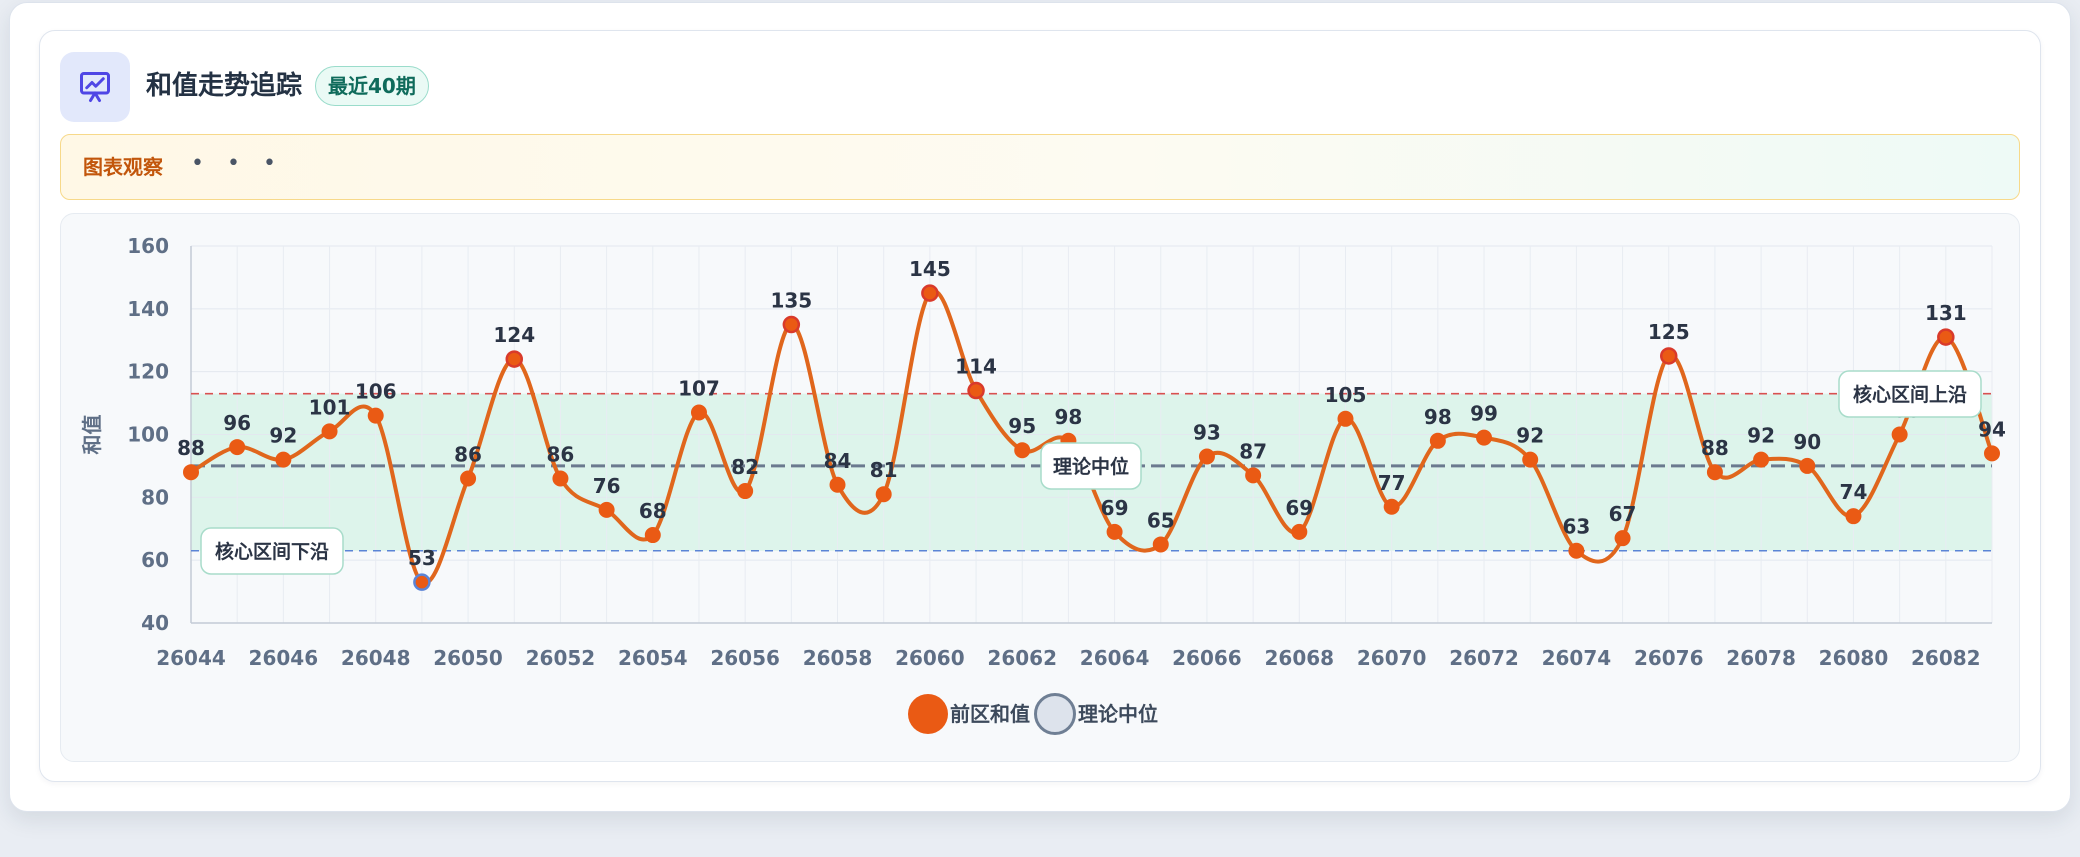 The width and height of the screenshot is (2080, 857). I want to click on x-tick-label: 26062, so click(1022, 658).